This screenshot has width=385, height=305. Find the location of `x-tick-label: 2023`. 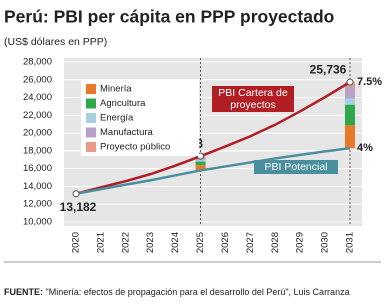

x-tick-label: 2023 is located at coordinates (150, 242).